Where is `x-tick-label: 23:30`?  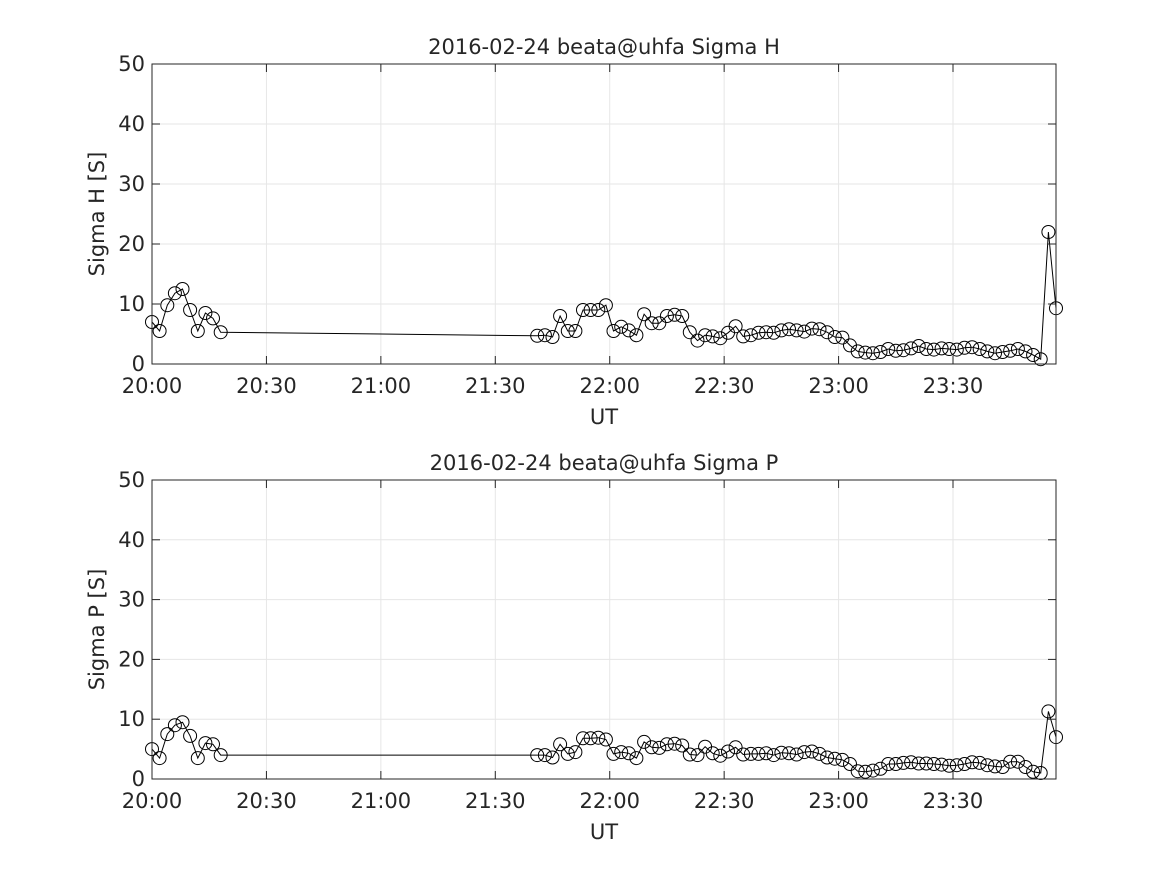 x-tick-label: 23:30 is located at coordinates (953, 801).